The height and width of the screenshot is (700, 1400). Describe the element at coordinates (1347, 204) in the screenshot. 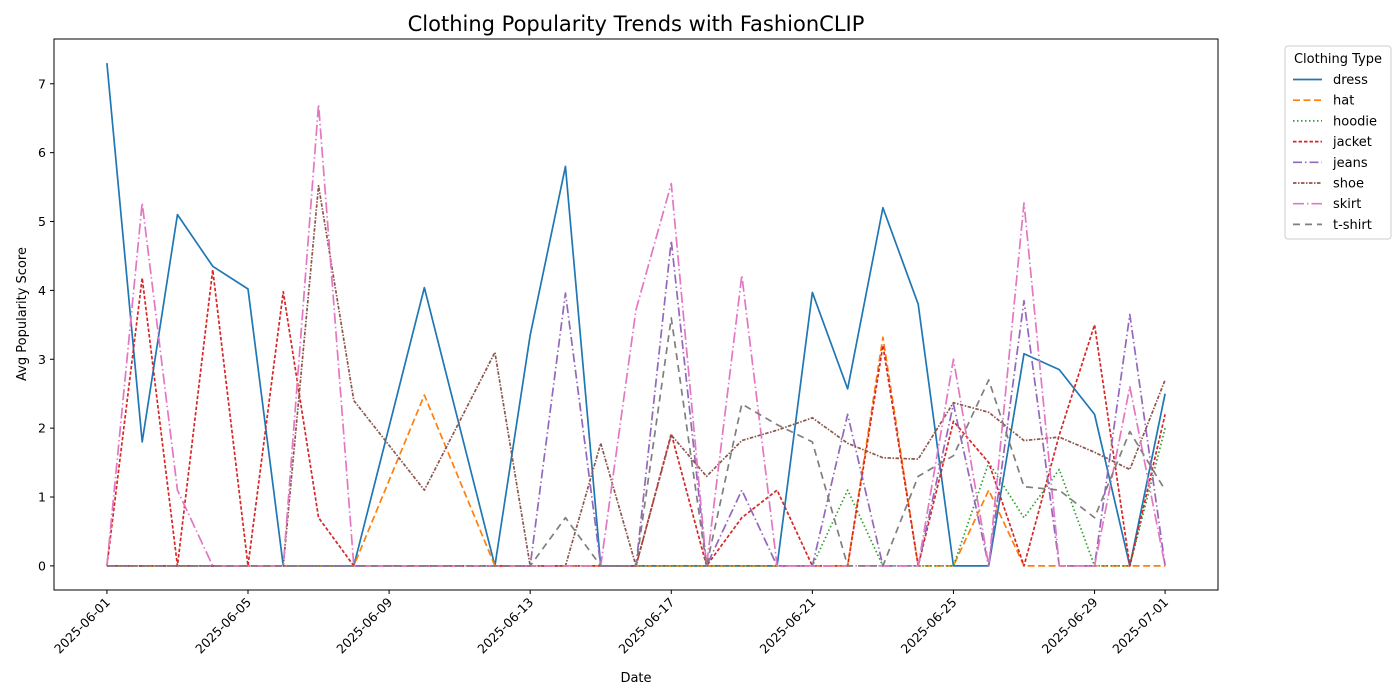

I see `legend-label-skirt: skirt` at that location.